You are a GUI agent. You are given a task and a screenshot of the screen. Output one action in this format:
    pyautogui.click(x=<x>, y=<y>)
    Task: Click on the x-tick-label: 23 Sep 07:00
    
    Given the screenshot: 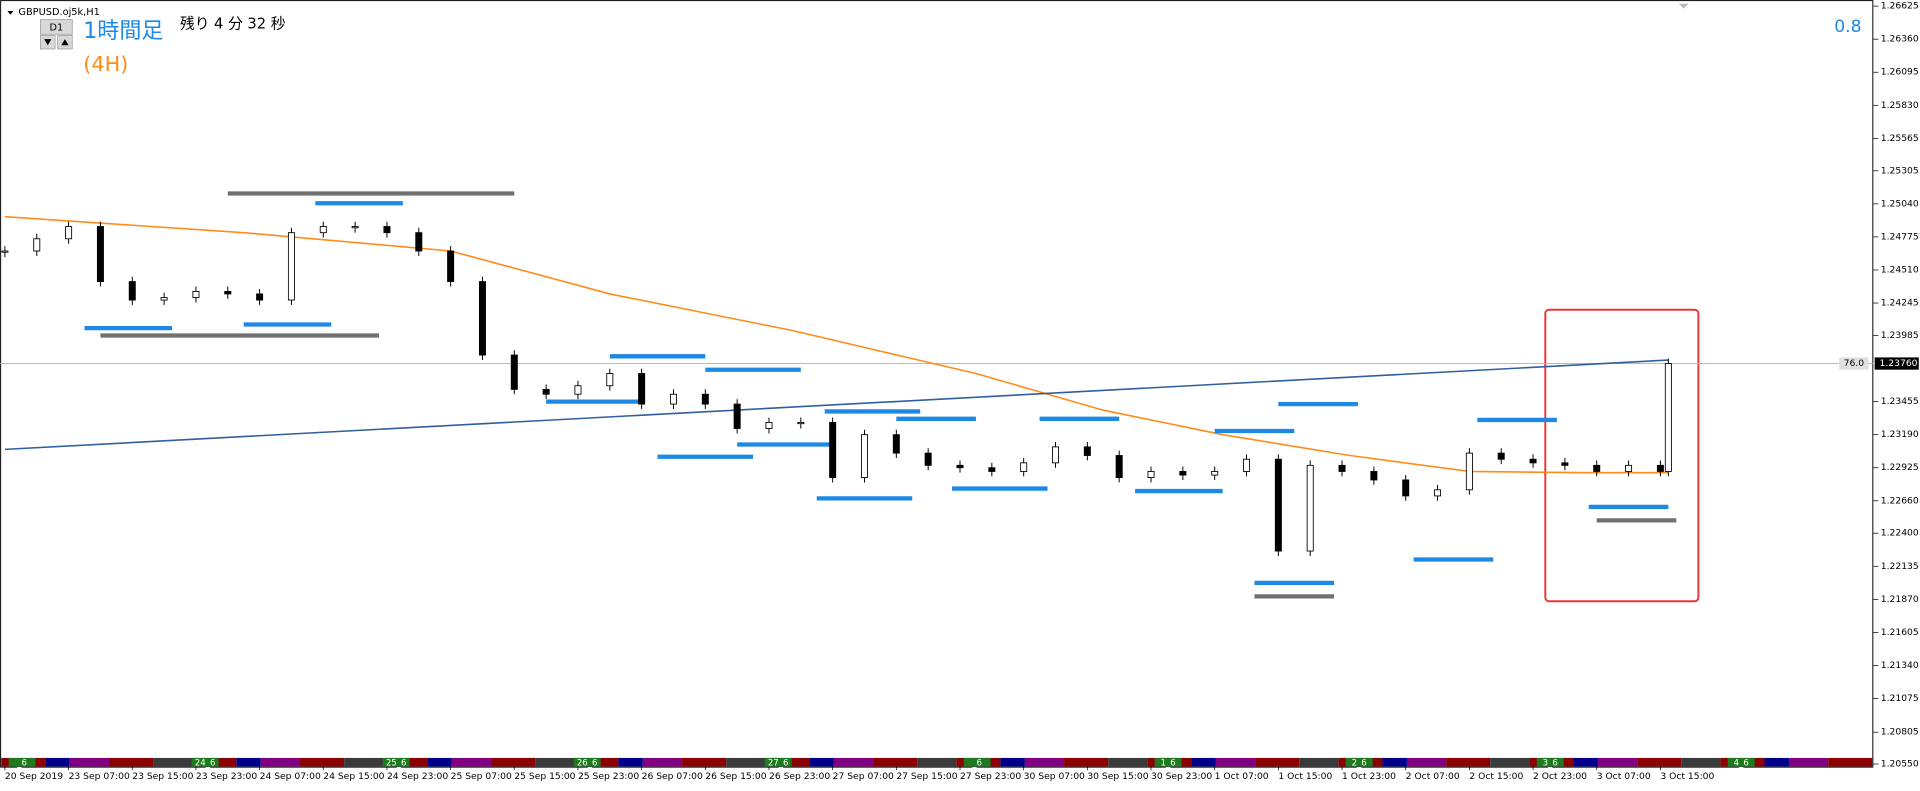 What is the action you would take?
    pyautogui.click(x=99, y=776)
    